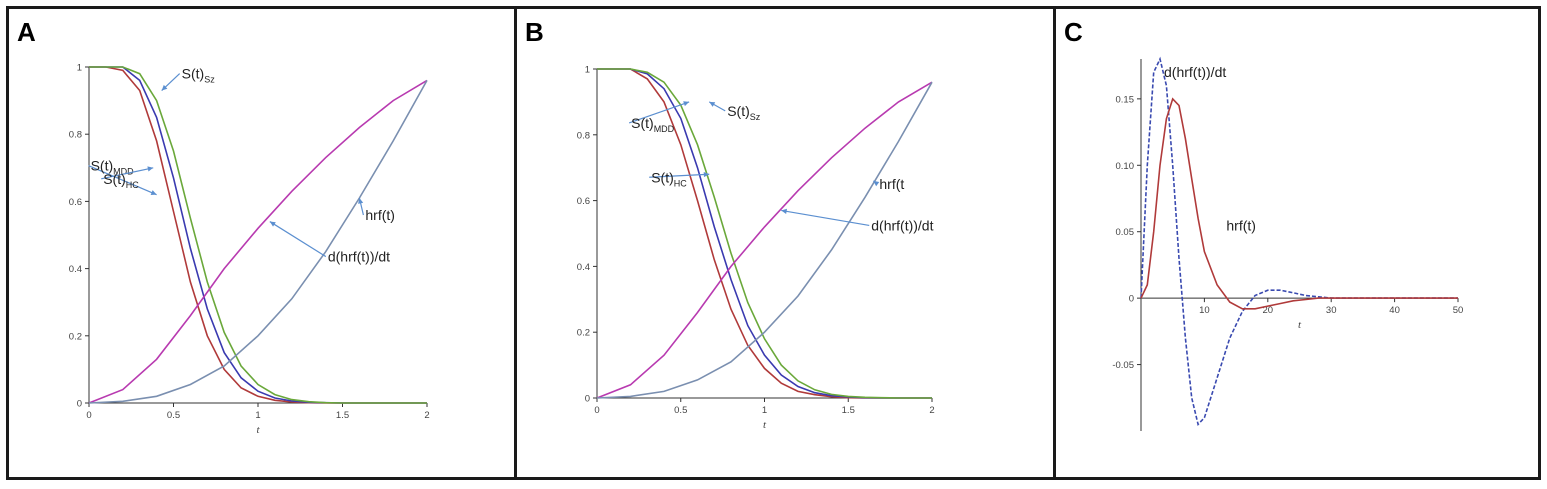  I want to click on y-tick-label: -0.05, so click(1123, 365).